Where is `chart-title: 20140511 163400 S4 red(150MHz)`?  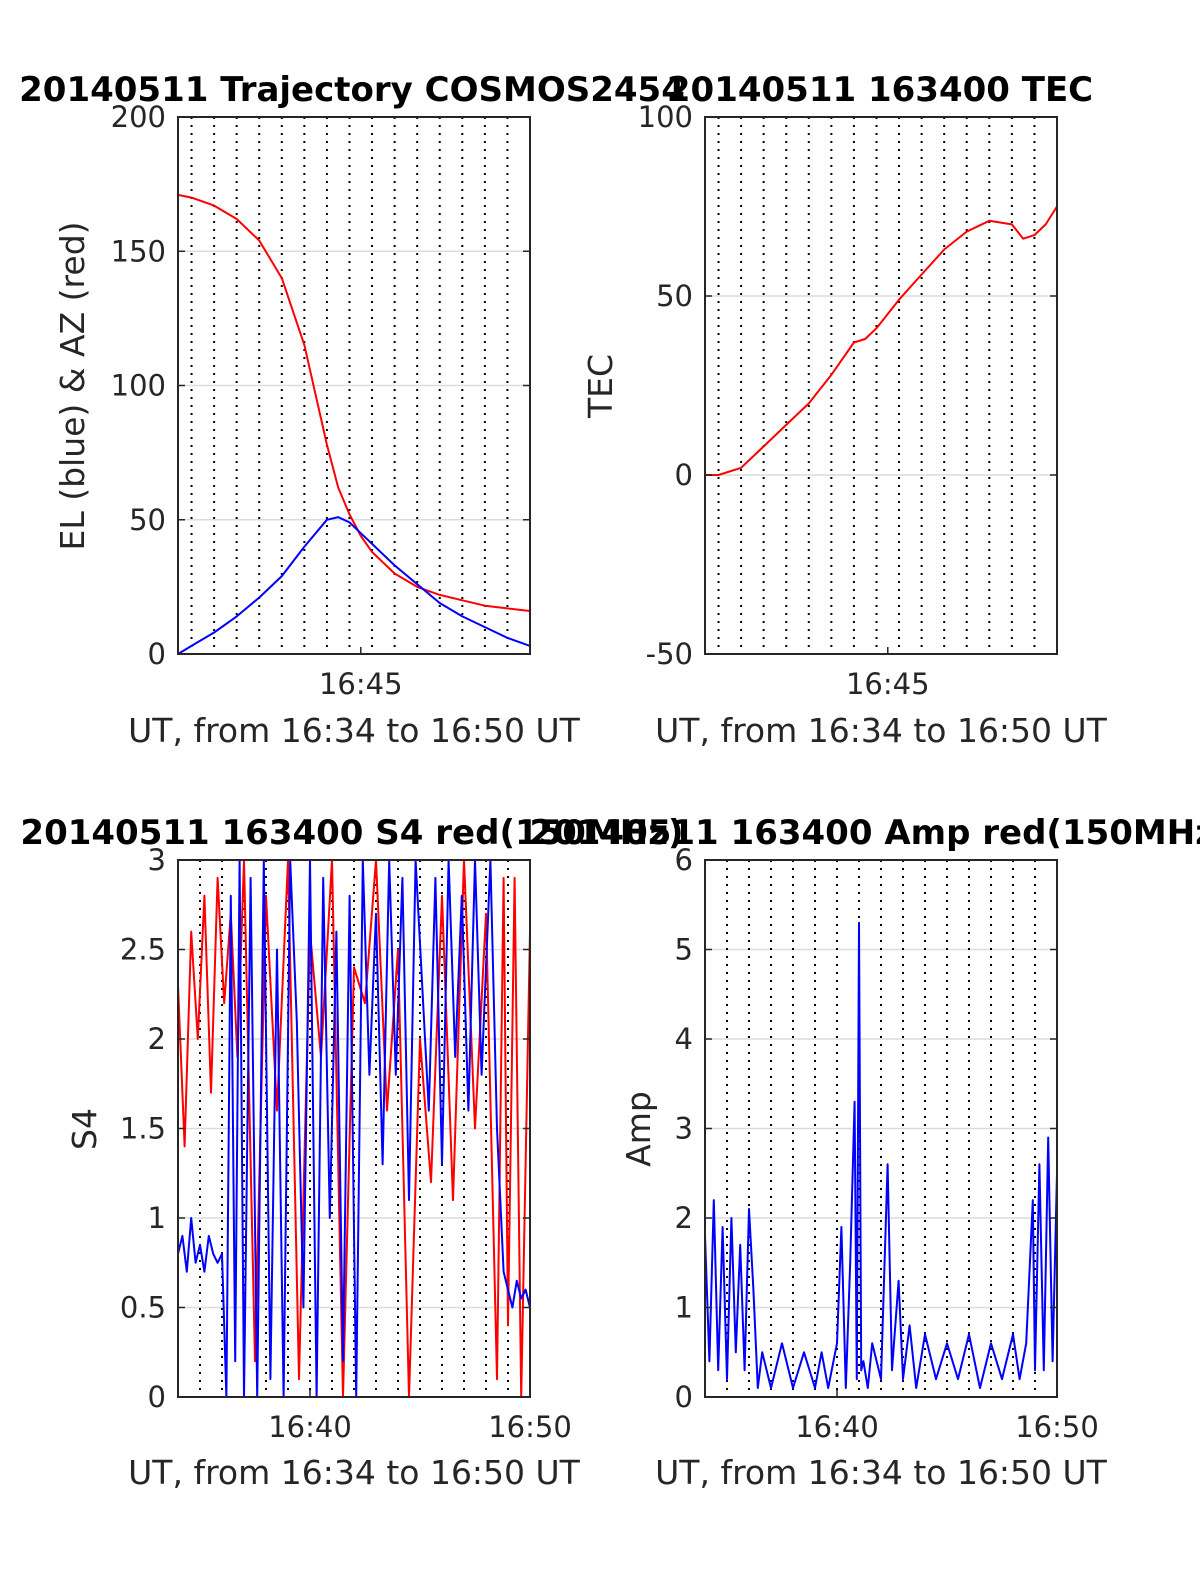 chart-title: 20140511 163400 S4 red(150MHz) is located at coordinates (351, 833).